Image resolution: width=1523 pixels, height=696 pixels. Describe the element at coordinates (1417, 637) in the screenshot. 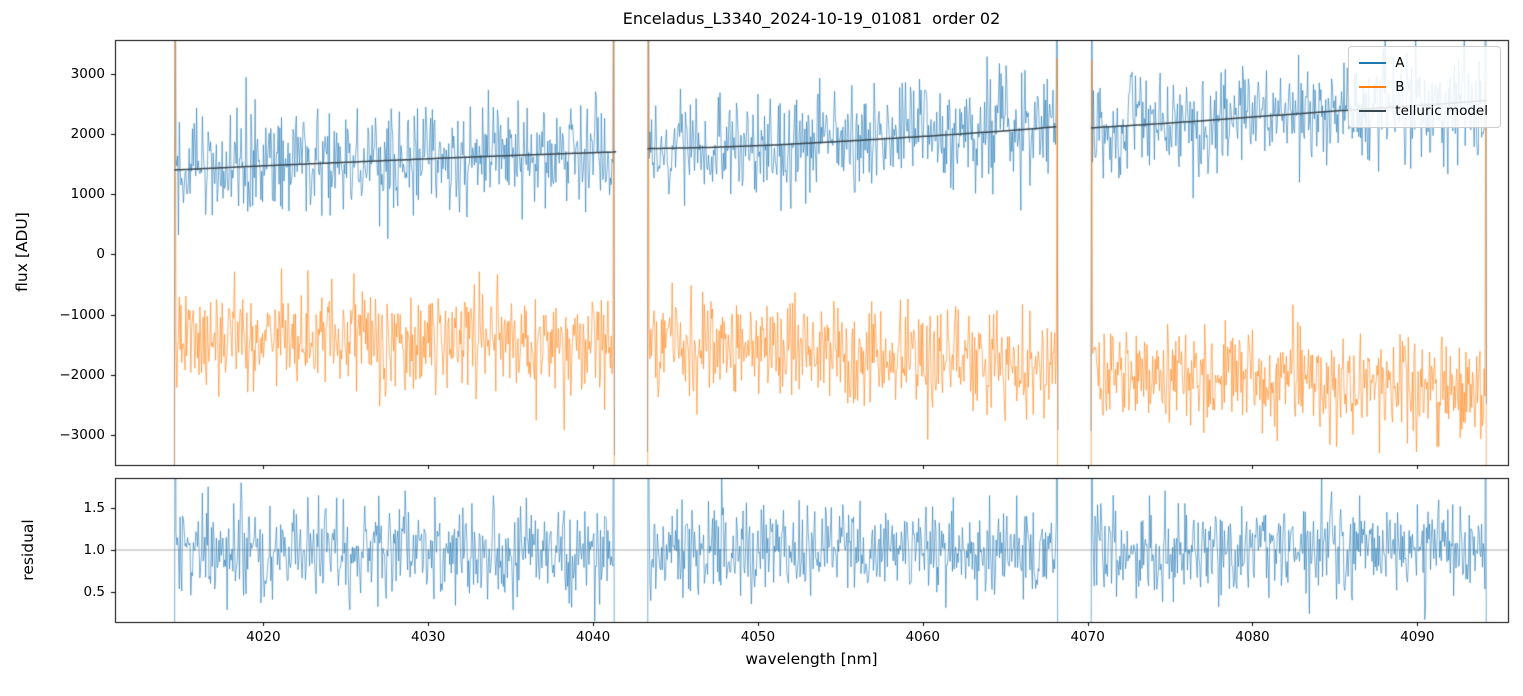

I see `x-tick-label: 4090` at that location.